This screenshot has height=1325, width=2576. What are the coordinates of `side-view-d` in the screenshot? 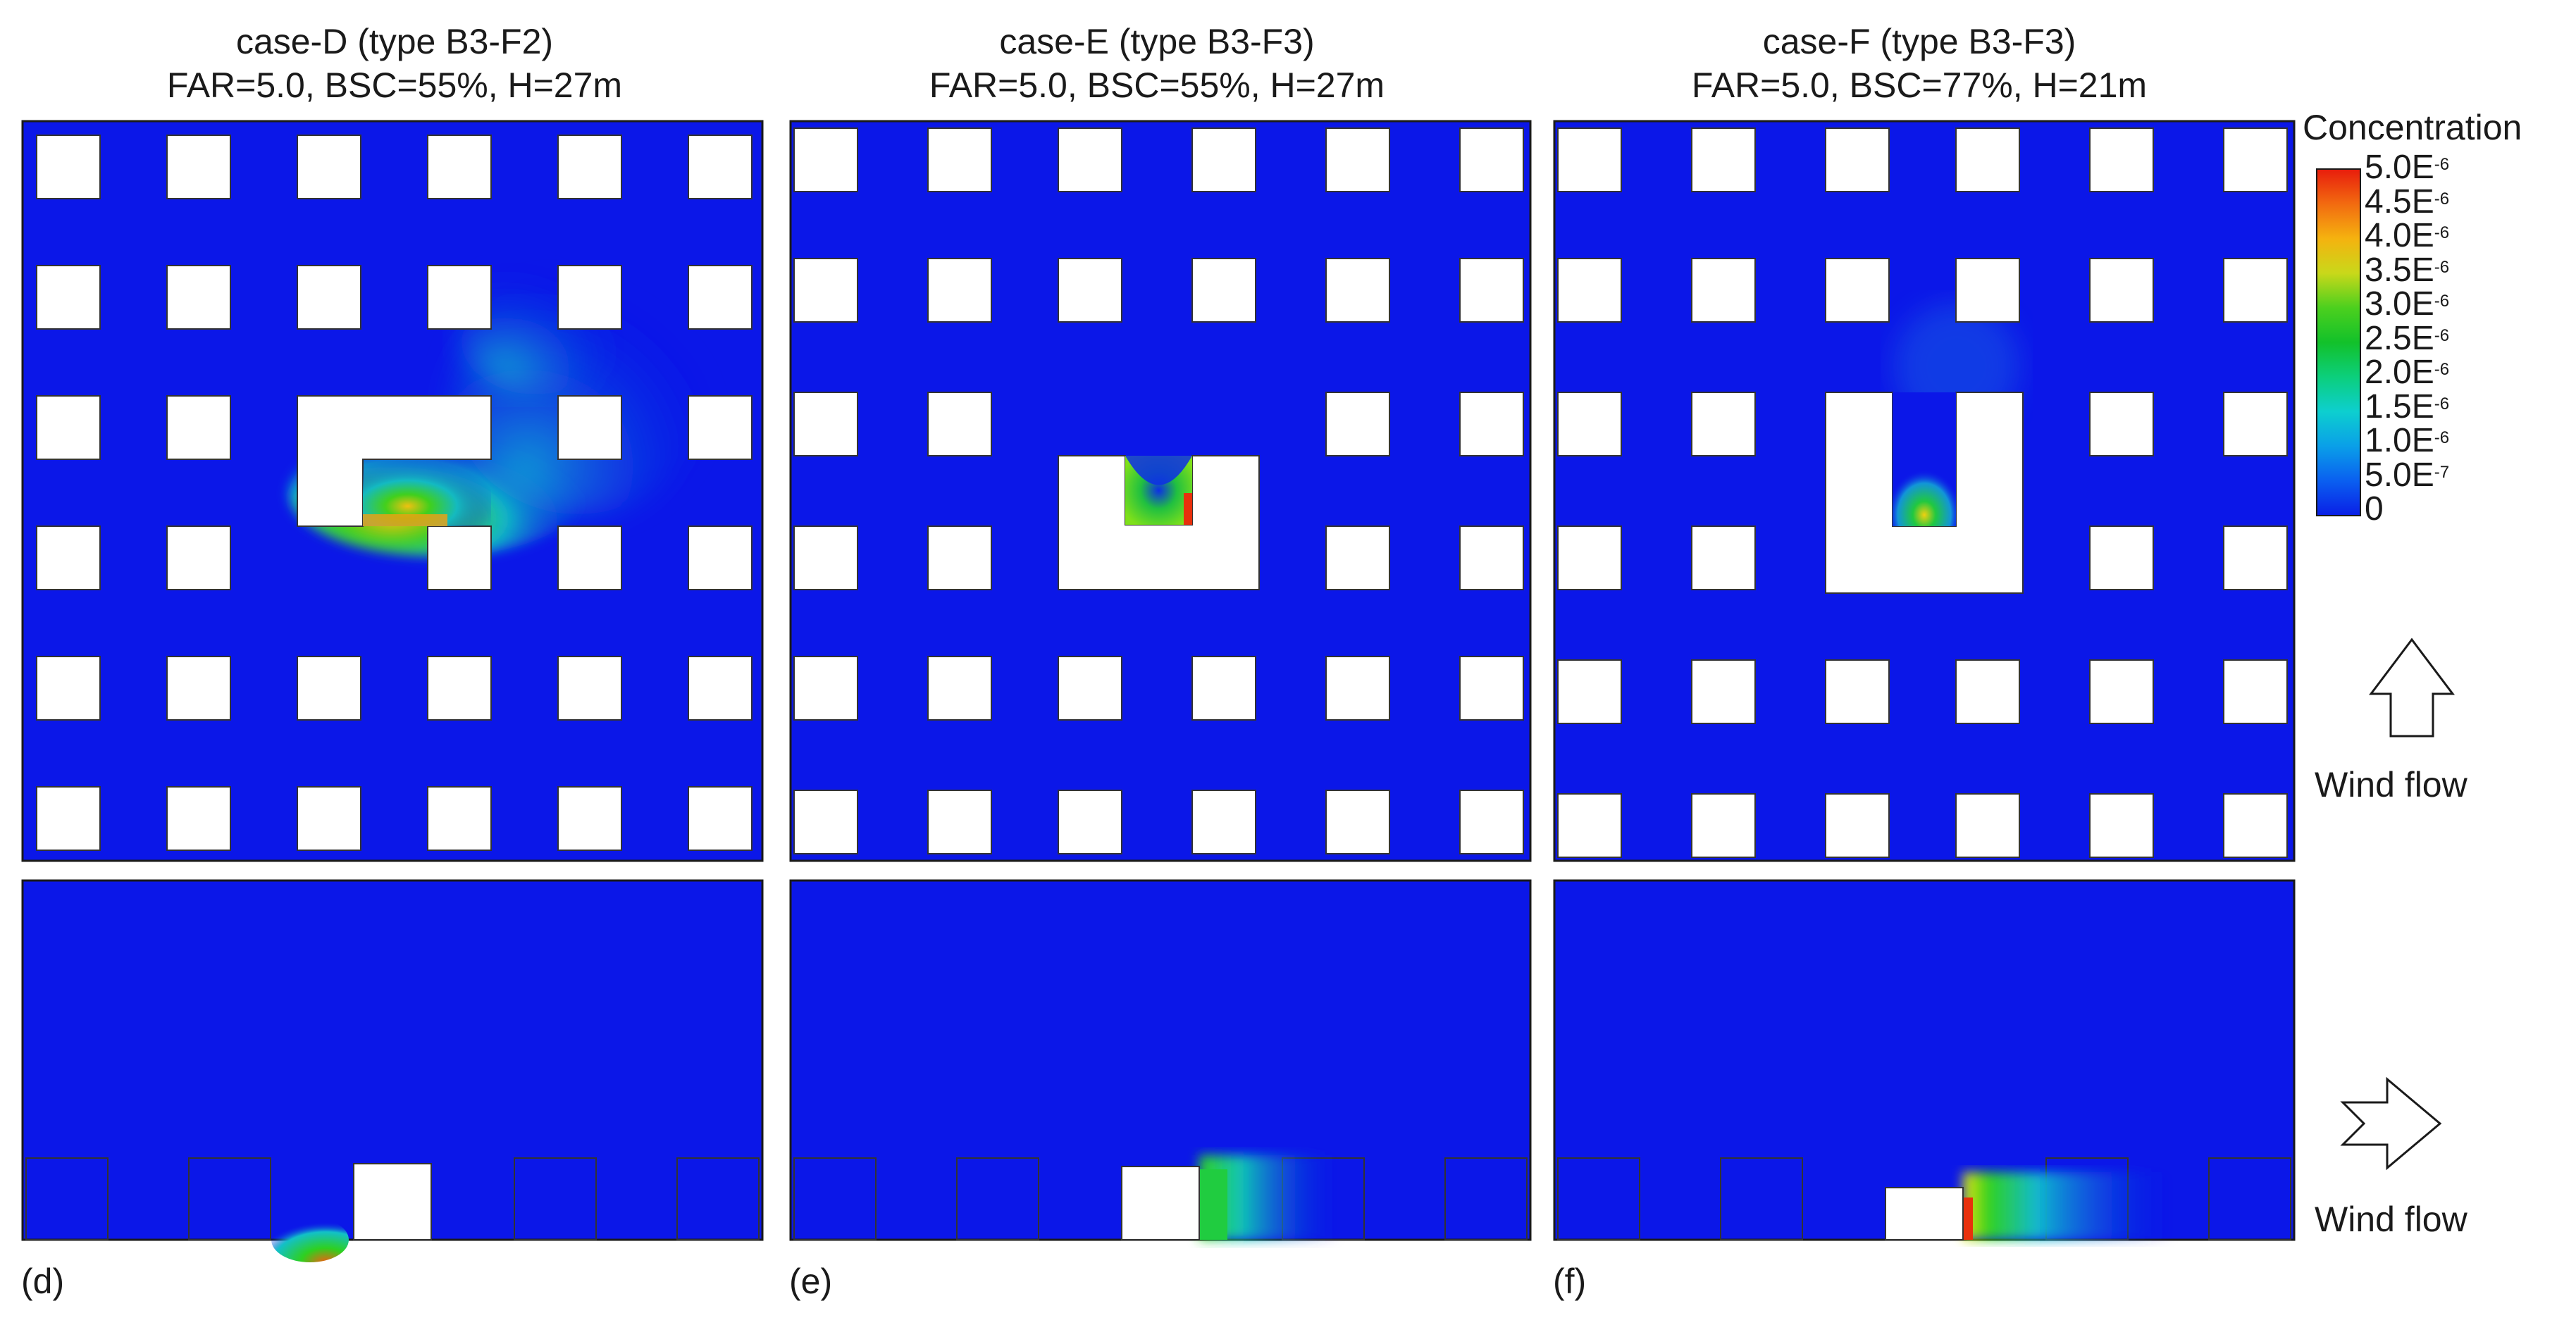 It's located at (392, 1070).